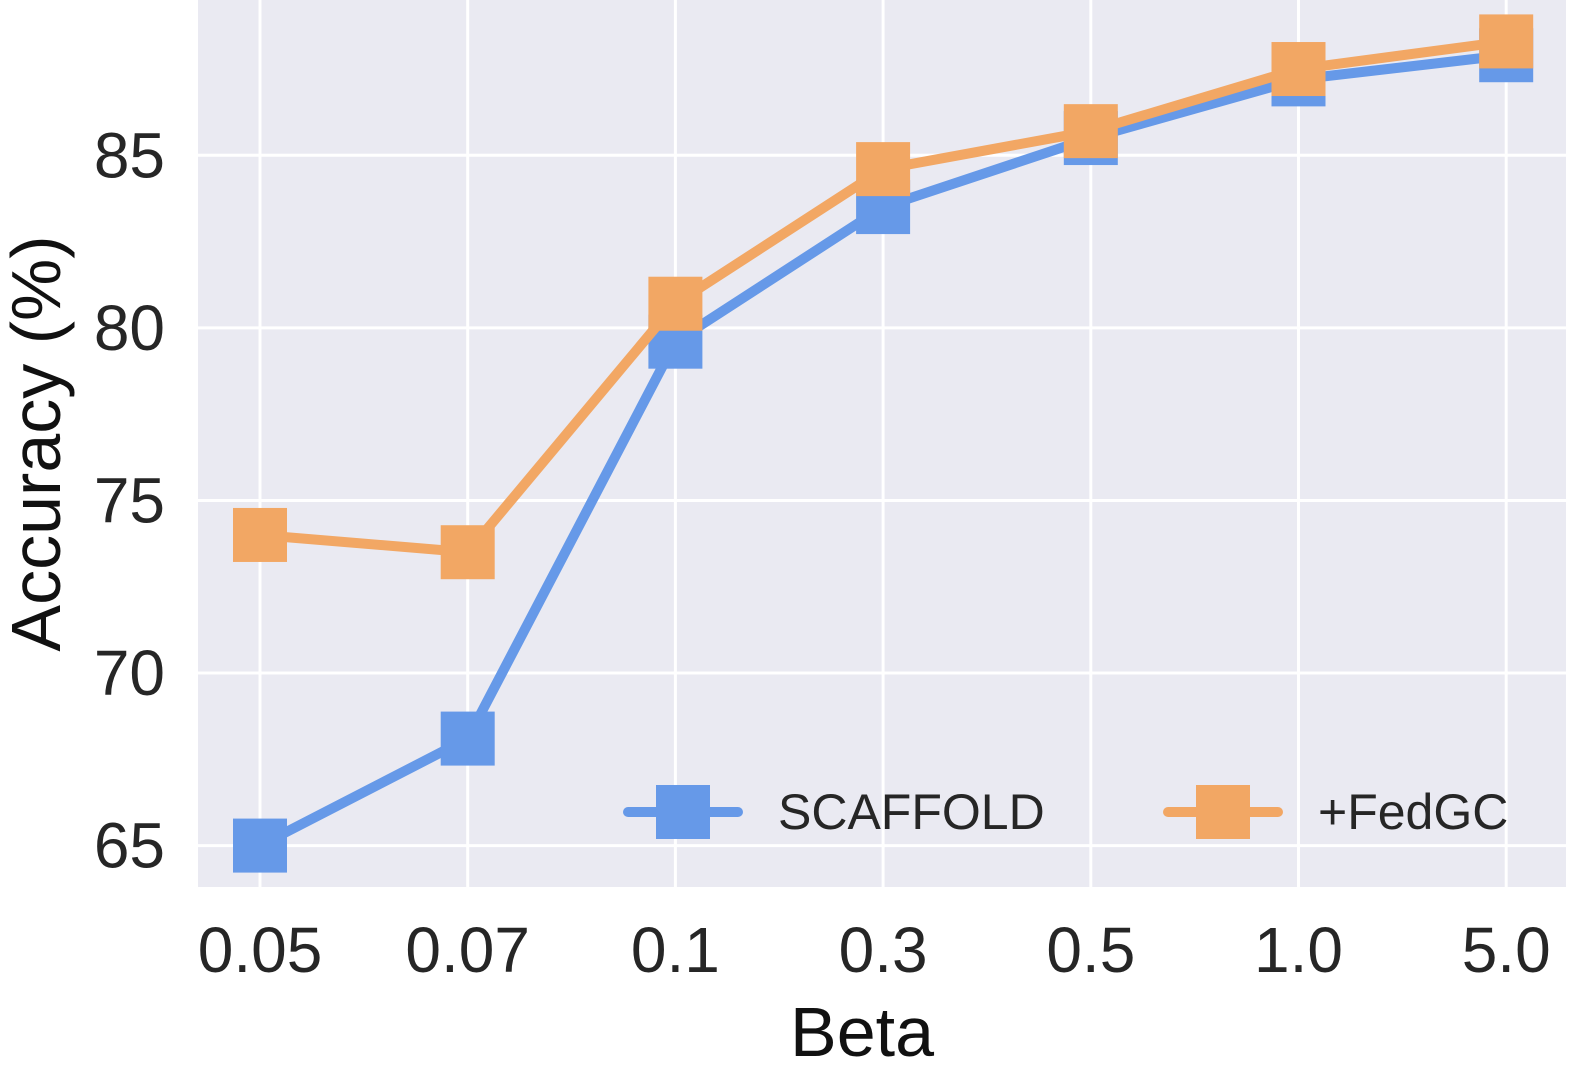 This screenshot has width=1595, height=1089. I want to click on y-tick-label: 65, so click(129, 846).